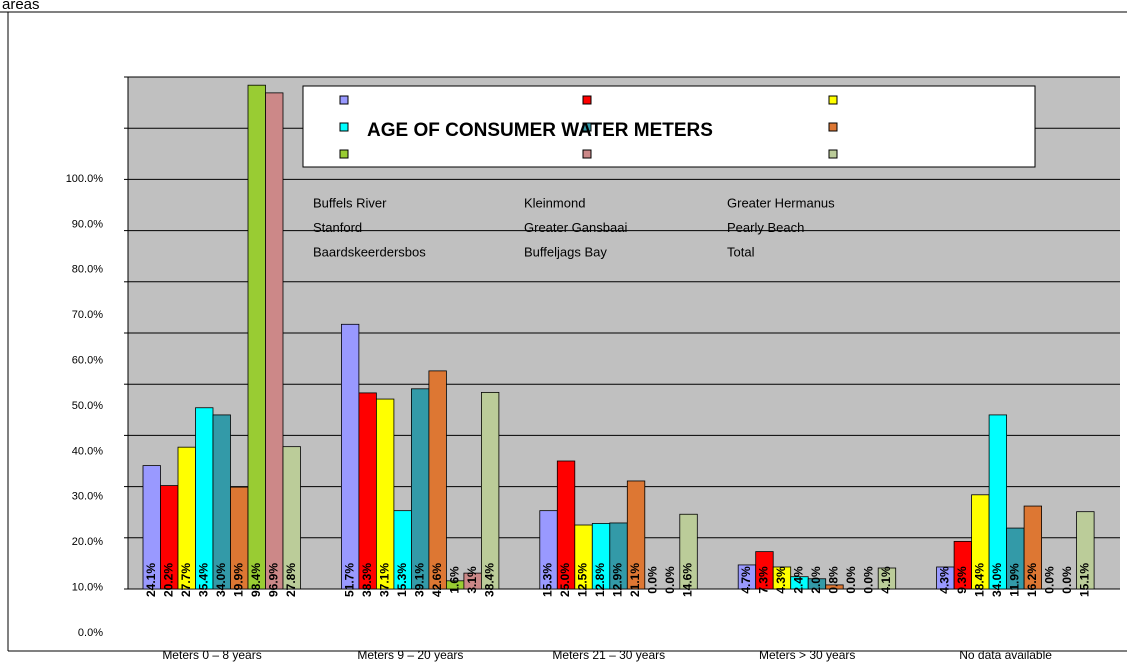  What do you see at coordinates (350, 202) in the screenshot?
I see `legend-label: Buffels River` at bounding box center [350, 202].